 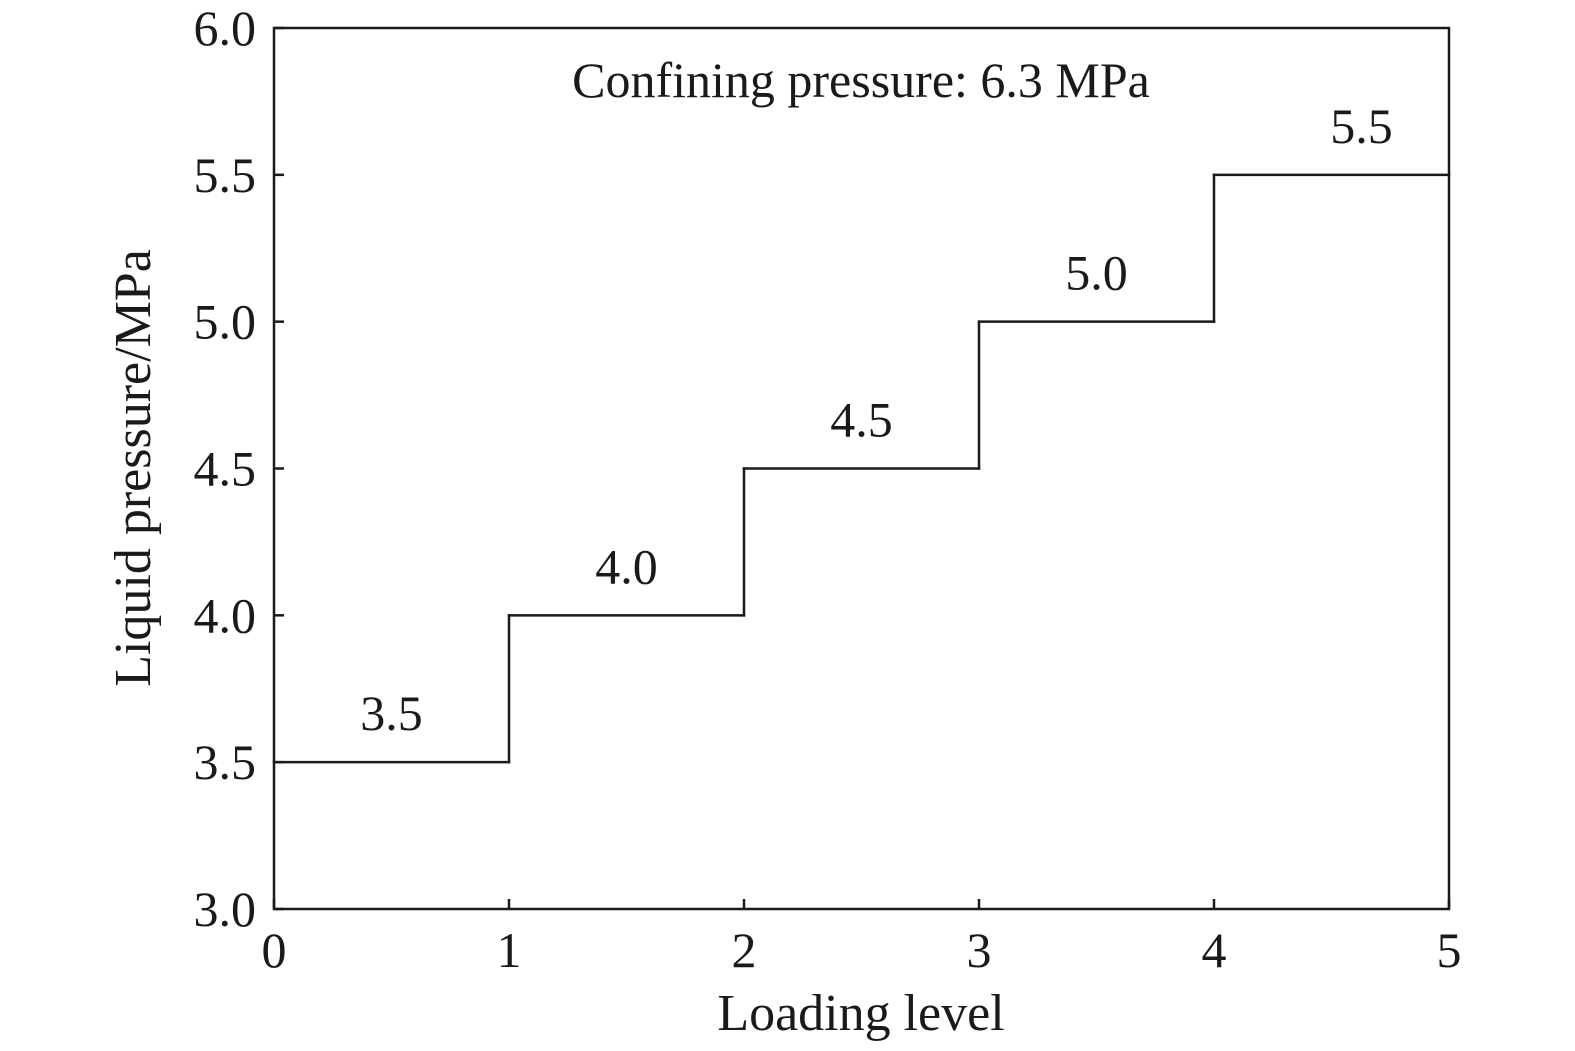 What do you see at coordinates (1449, 950) in the screenshot?
I see `x-tick-label: 5` at bounding box center [1449, 950].